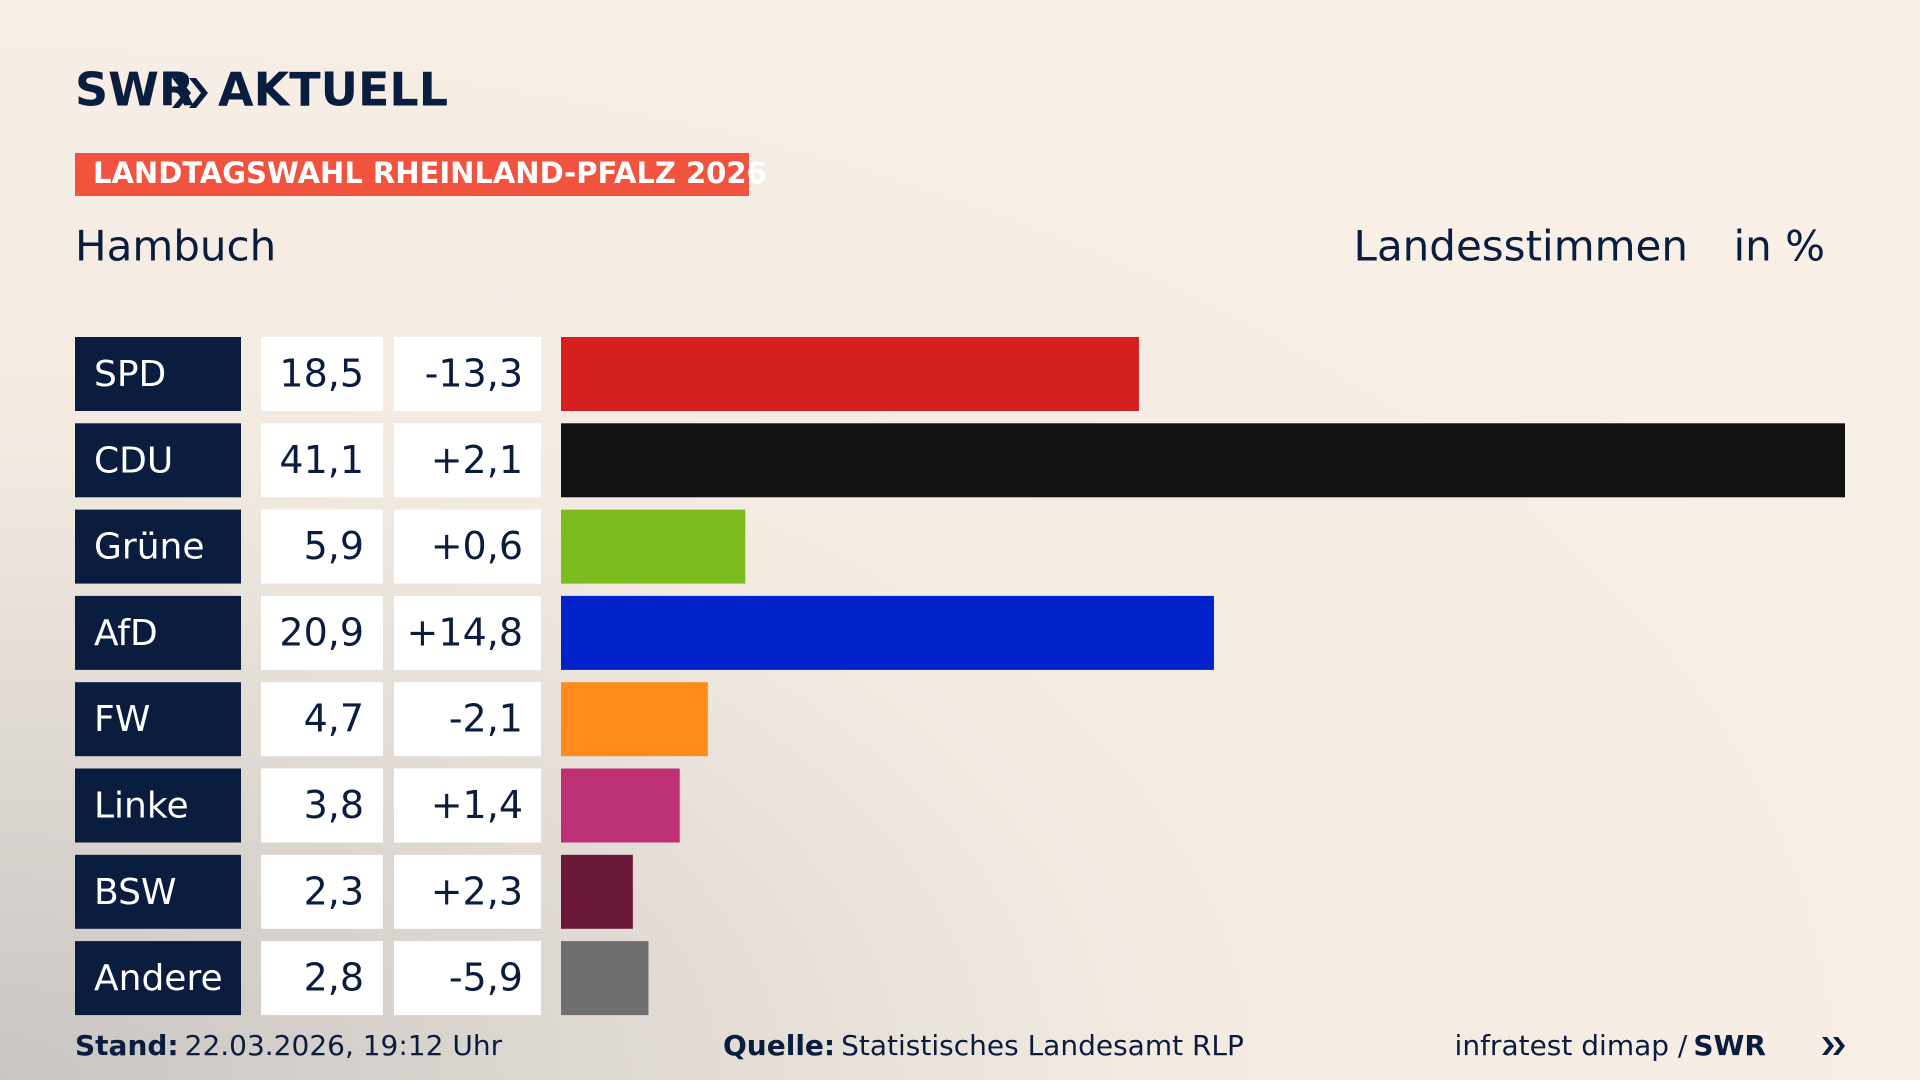  I want to click on value-label: 2,8, so click(334, 978).